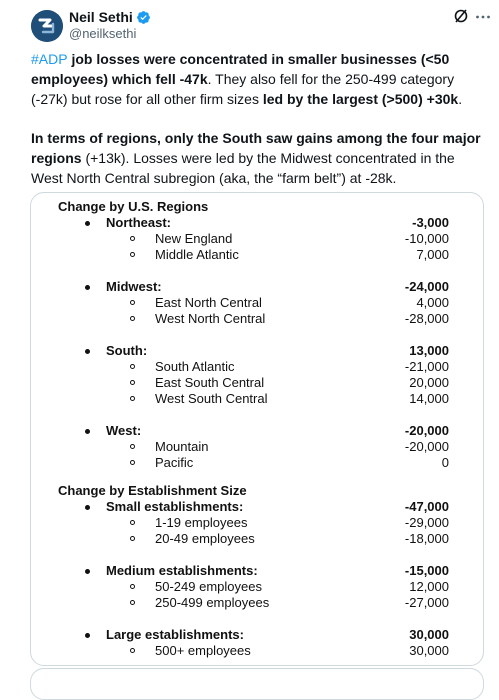  Describe the element at coordinates (49, 59) in the screenshot. I see `hashtag-link: #ADP` at that location.